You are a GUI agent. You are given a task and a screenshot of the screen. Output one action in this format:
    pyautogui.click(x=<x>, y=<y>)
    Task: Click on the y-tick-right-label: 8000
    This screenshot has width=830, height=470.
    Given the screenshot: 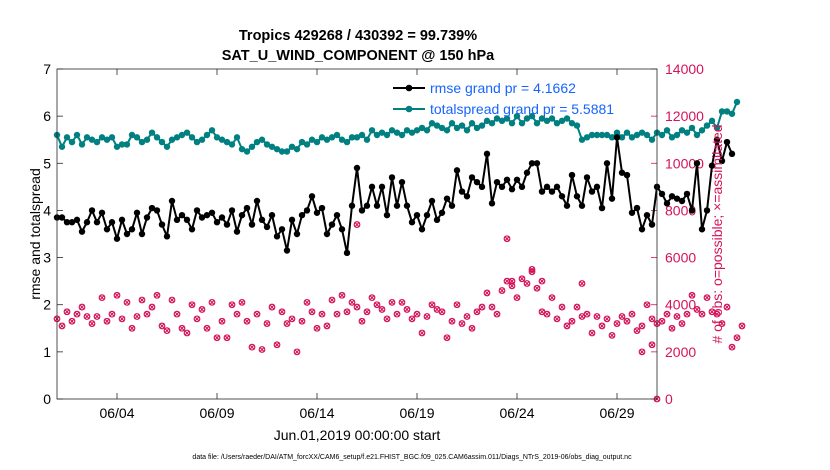 What is the action you would take?
    pyautogui.click(x=680, y=210)
    